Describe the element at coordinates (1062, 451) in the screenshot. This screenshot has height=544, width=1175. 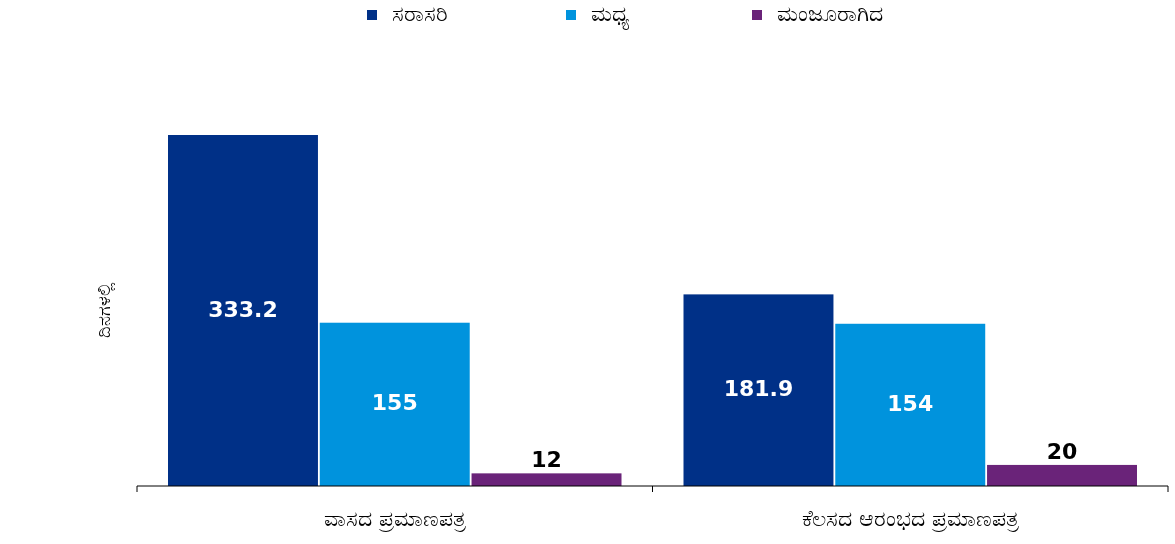
I see `data-label: 20` at that location.